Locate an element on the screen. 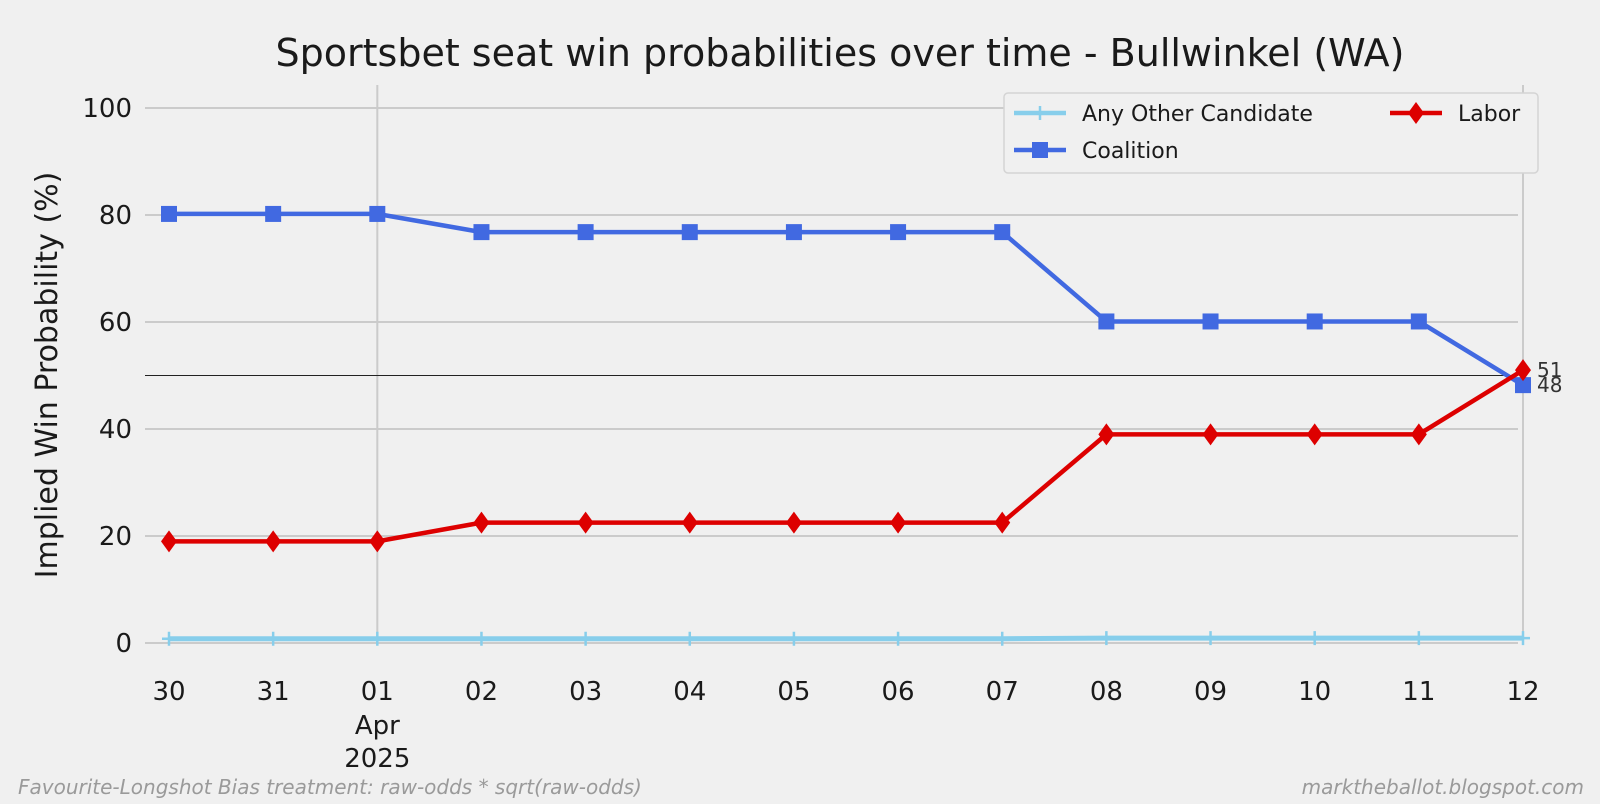  x-tick-label: 11 is located at coordinates (1418, 692).